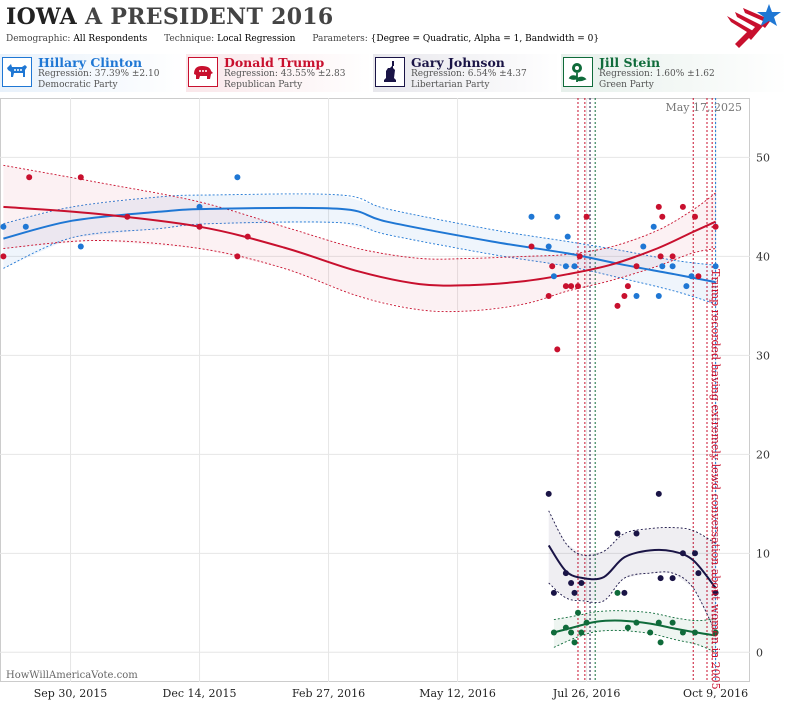 Image resolution: width=789 pixels, height=704 pixels. I want to click on lower-bound-clinton, so click(359, 263).